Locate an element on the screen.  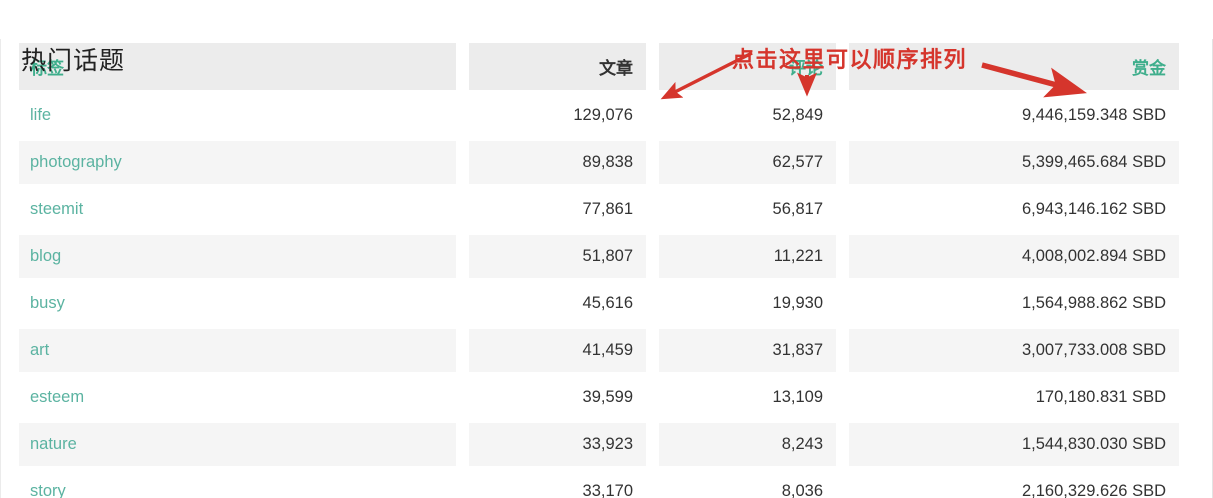
table-row: esteem 39,599 13,109 170,180.831 SBD is located at coordinates (599, 397).